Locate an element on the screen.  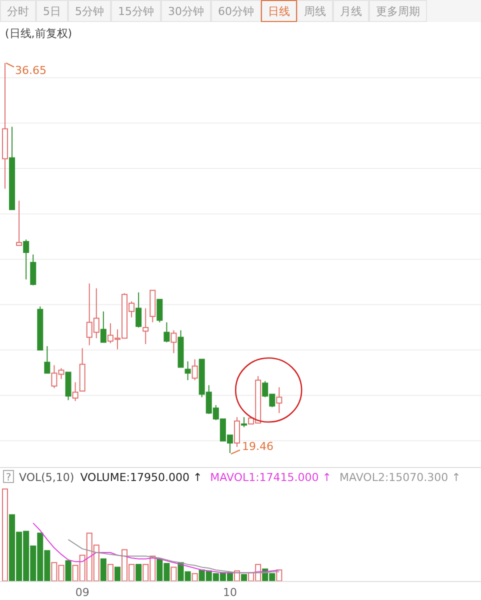
text: 15分钟 is located at coordinates (136, 11).